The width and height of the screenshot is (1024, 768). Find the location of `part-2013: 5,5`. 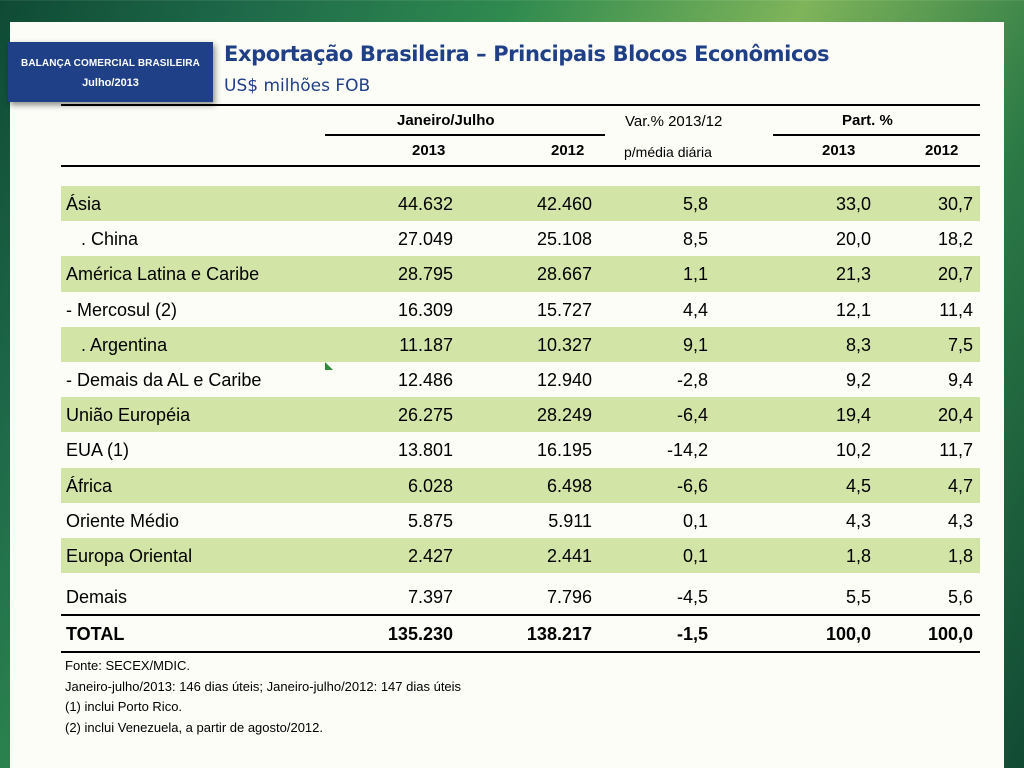

part-2013: 5,5 is located at coordinates (858, 597).